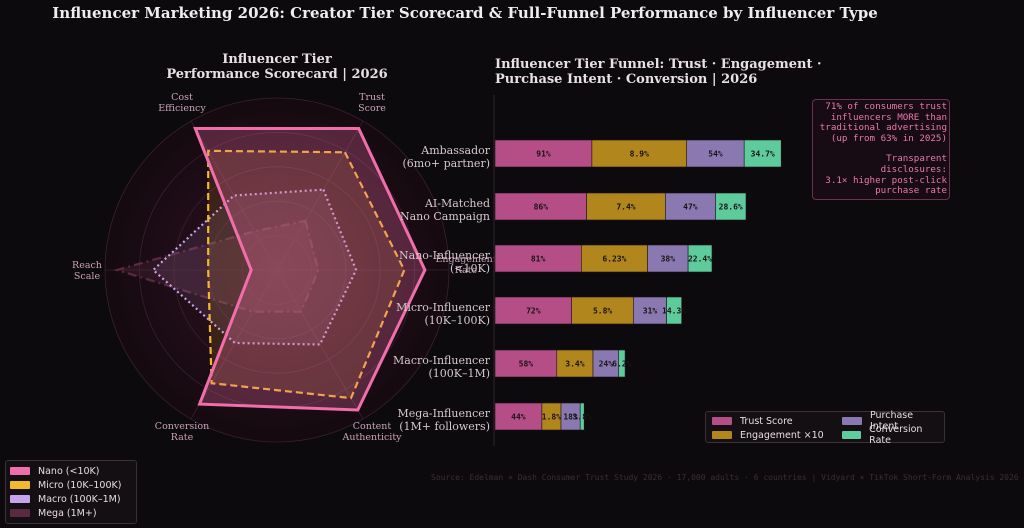 The height and width of the screenshot is (528, 1024). What do you see at coordinates (606, 364) in the screenshot?
I see `funnel-data-label: 24%` at bounding box center [606, 364].